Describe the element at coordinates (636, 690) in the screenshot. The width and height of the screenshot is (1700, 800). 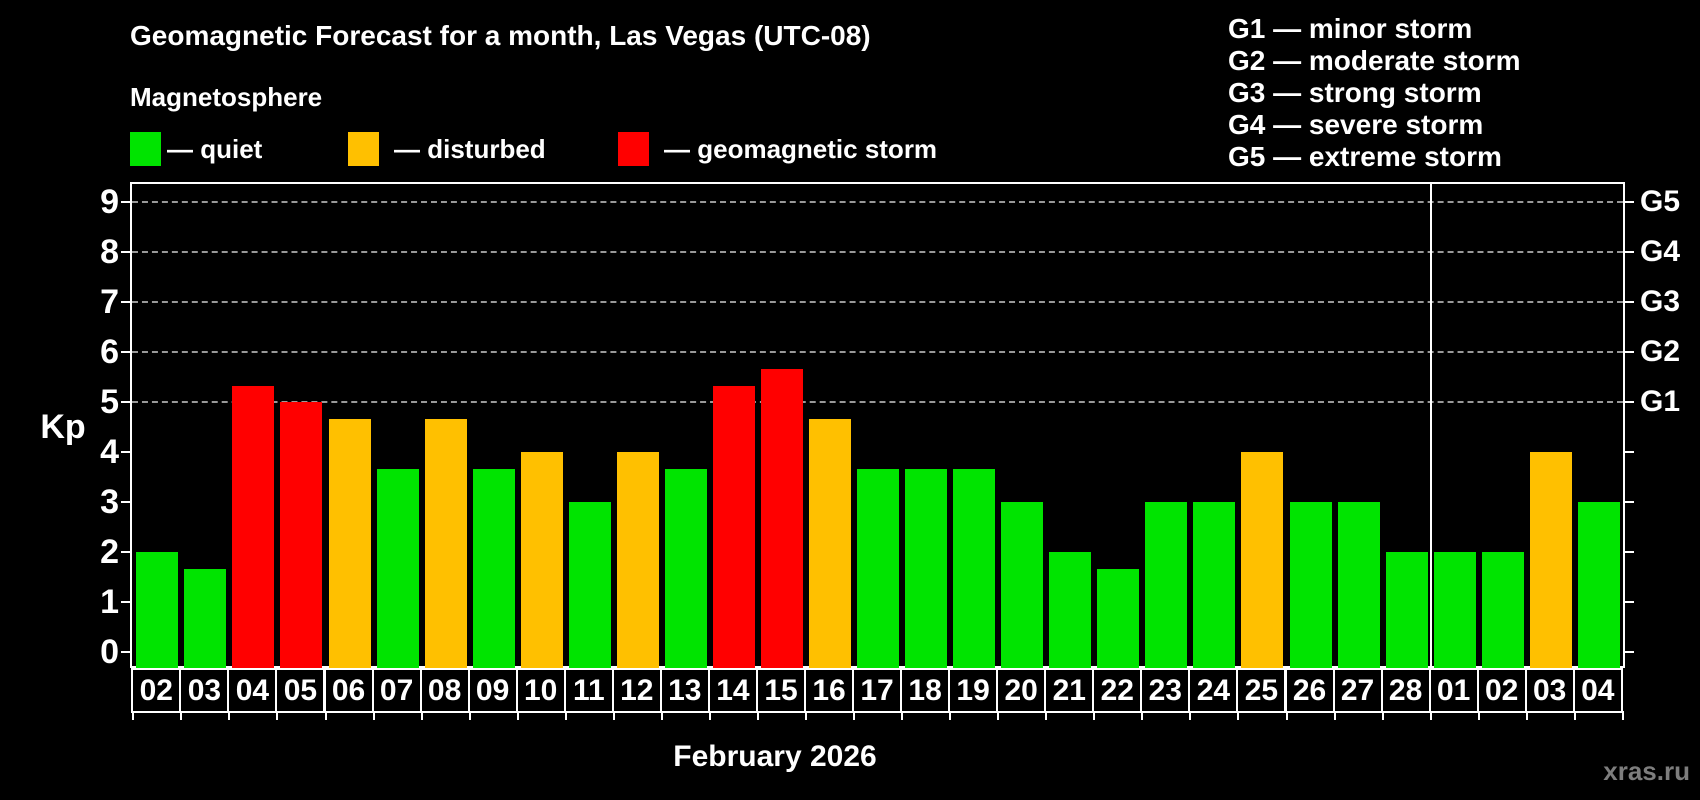
I see `day-cell-feb-12: 12` at that location.